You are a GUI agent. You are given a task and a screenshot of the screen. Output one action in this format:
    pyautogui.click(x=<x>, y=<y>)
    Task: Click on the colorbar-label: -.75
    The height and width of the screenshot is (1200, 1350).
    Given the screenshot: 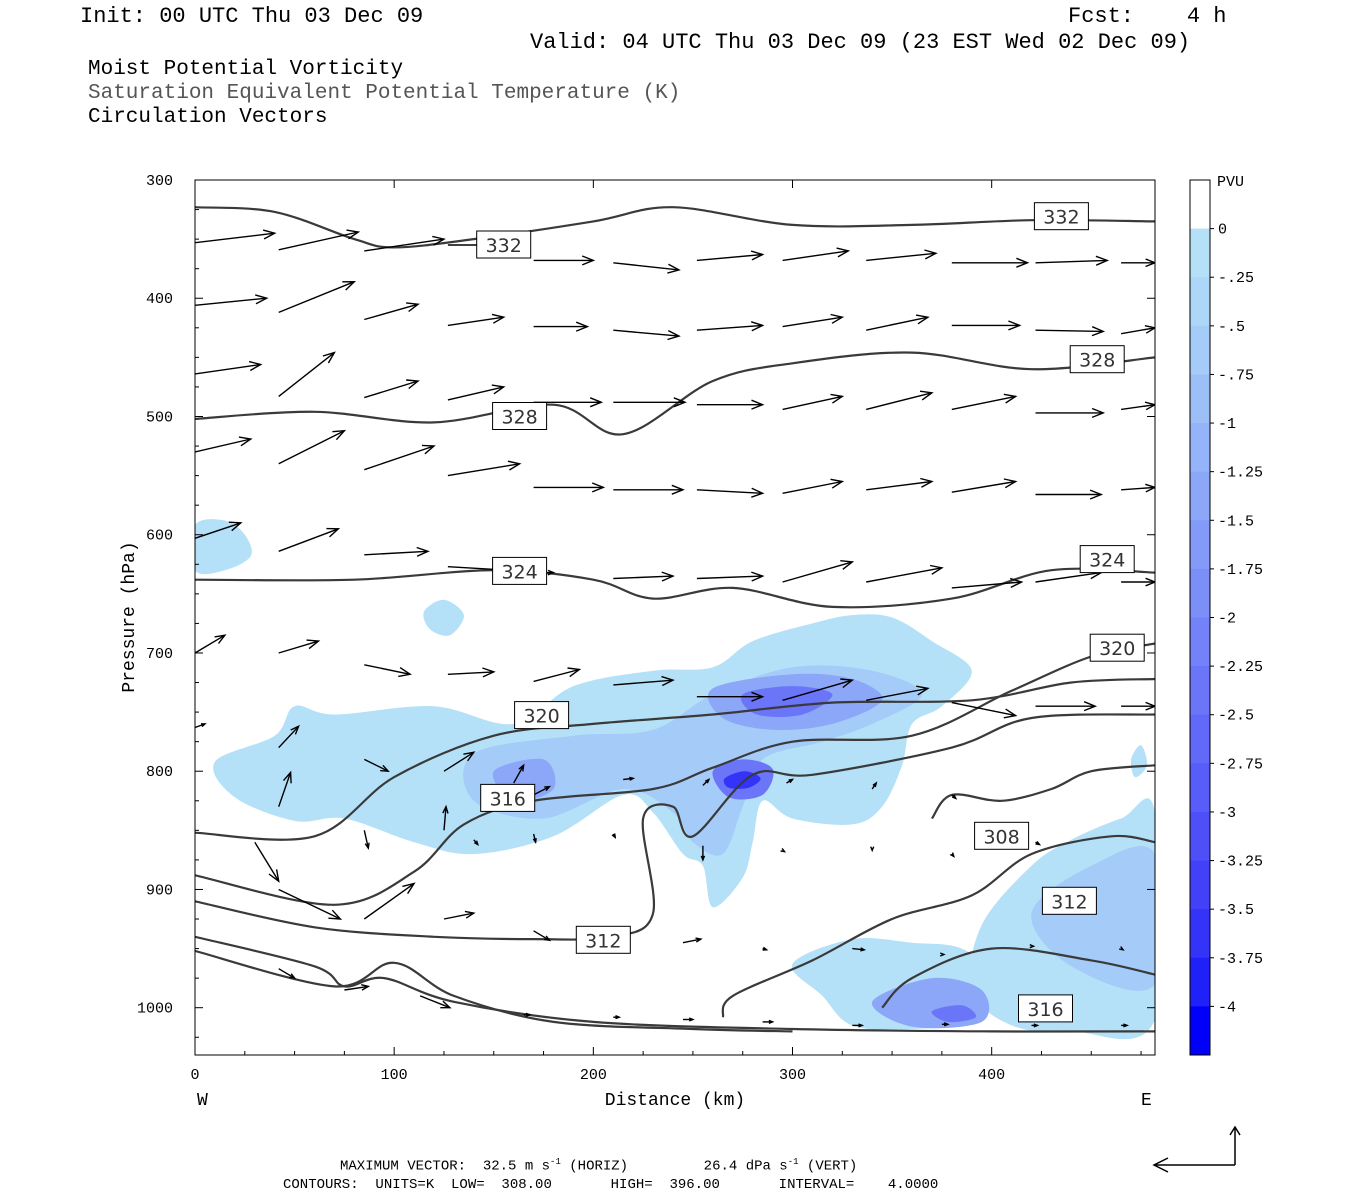 What is the action you would take?
    pyautogui.click(x=1236, y=375)
    